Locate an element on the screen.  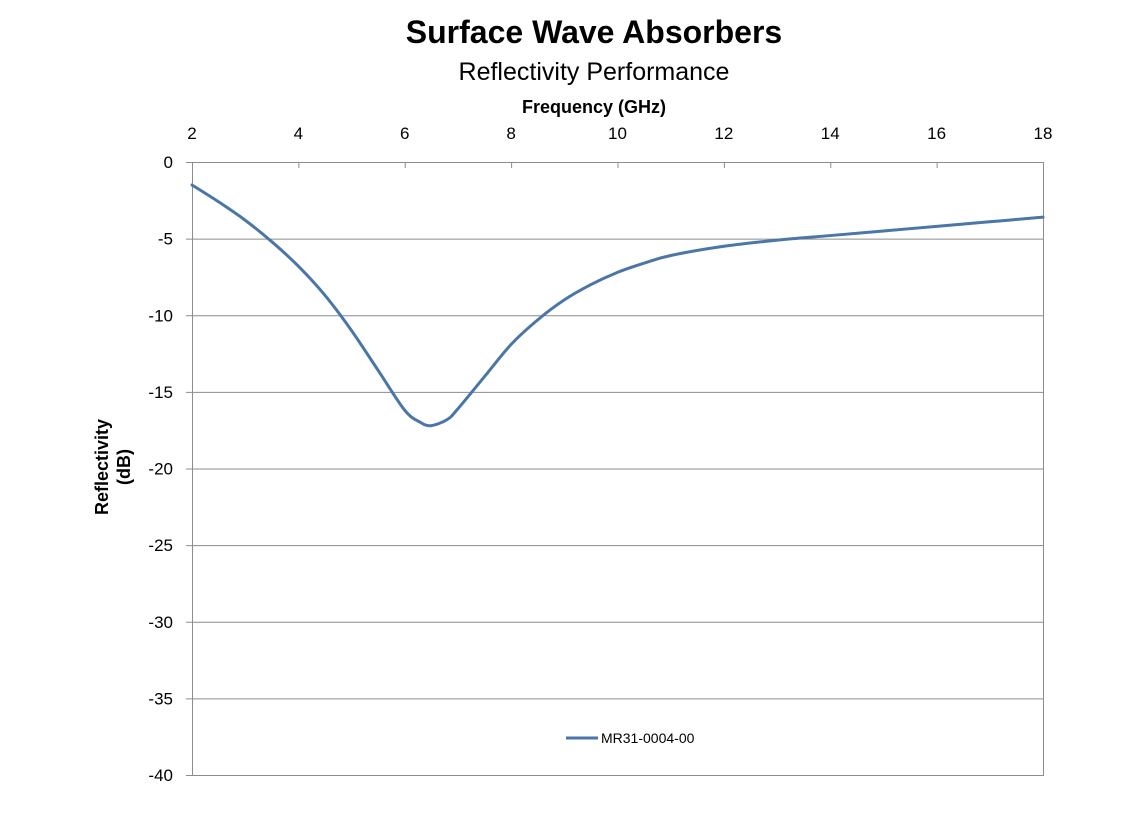
y-tick-label--35: -35 is located at coordinates (160, 698).